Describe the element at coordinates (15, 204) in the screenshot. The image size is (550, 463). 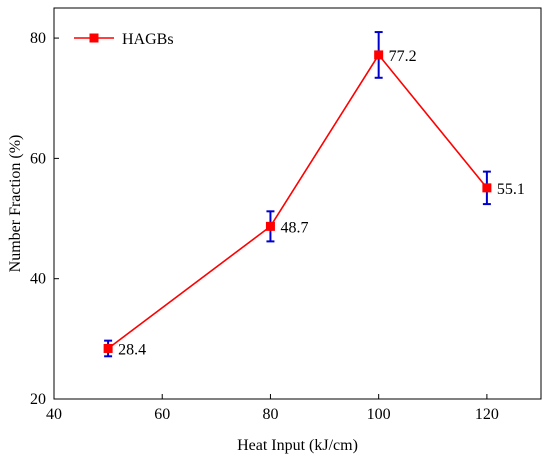
I see `y-axis-label: Number Fraction (%)` at that location.